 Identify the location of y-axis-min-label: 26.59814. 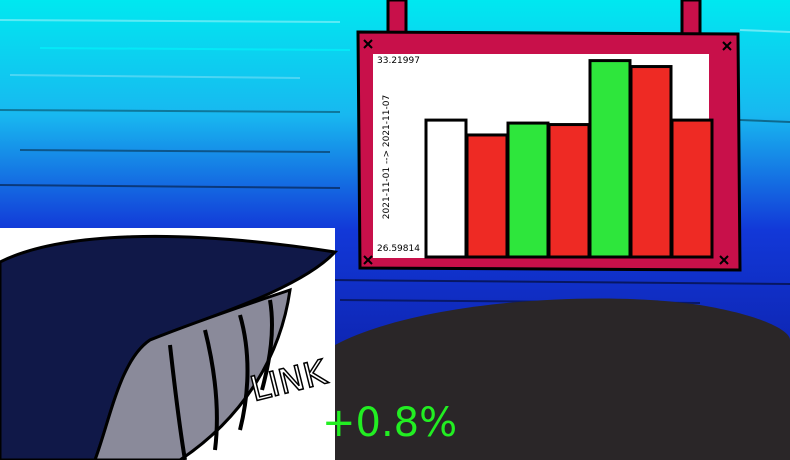
(398, 249).